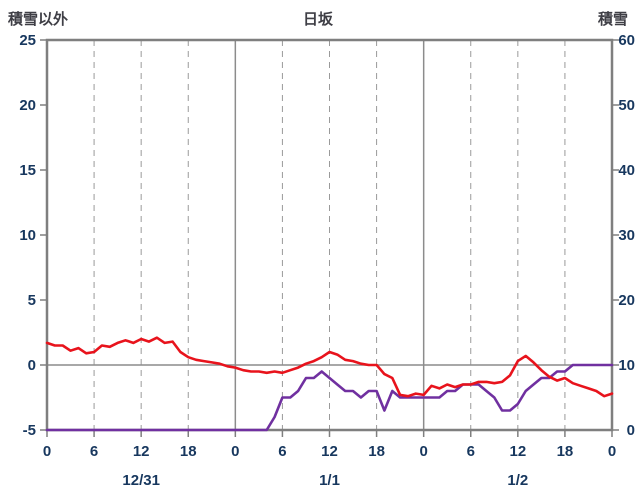  I want to click on right-axis-tick-label: 10, so click(626, 365).